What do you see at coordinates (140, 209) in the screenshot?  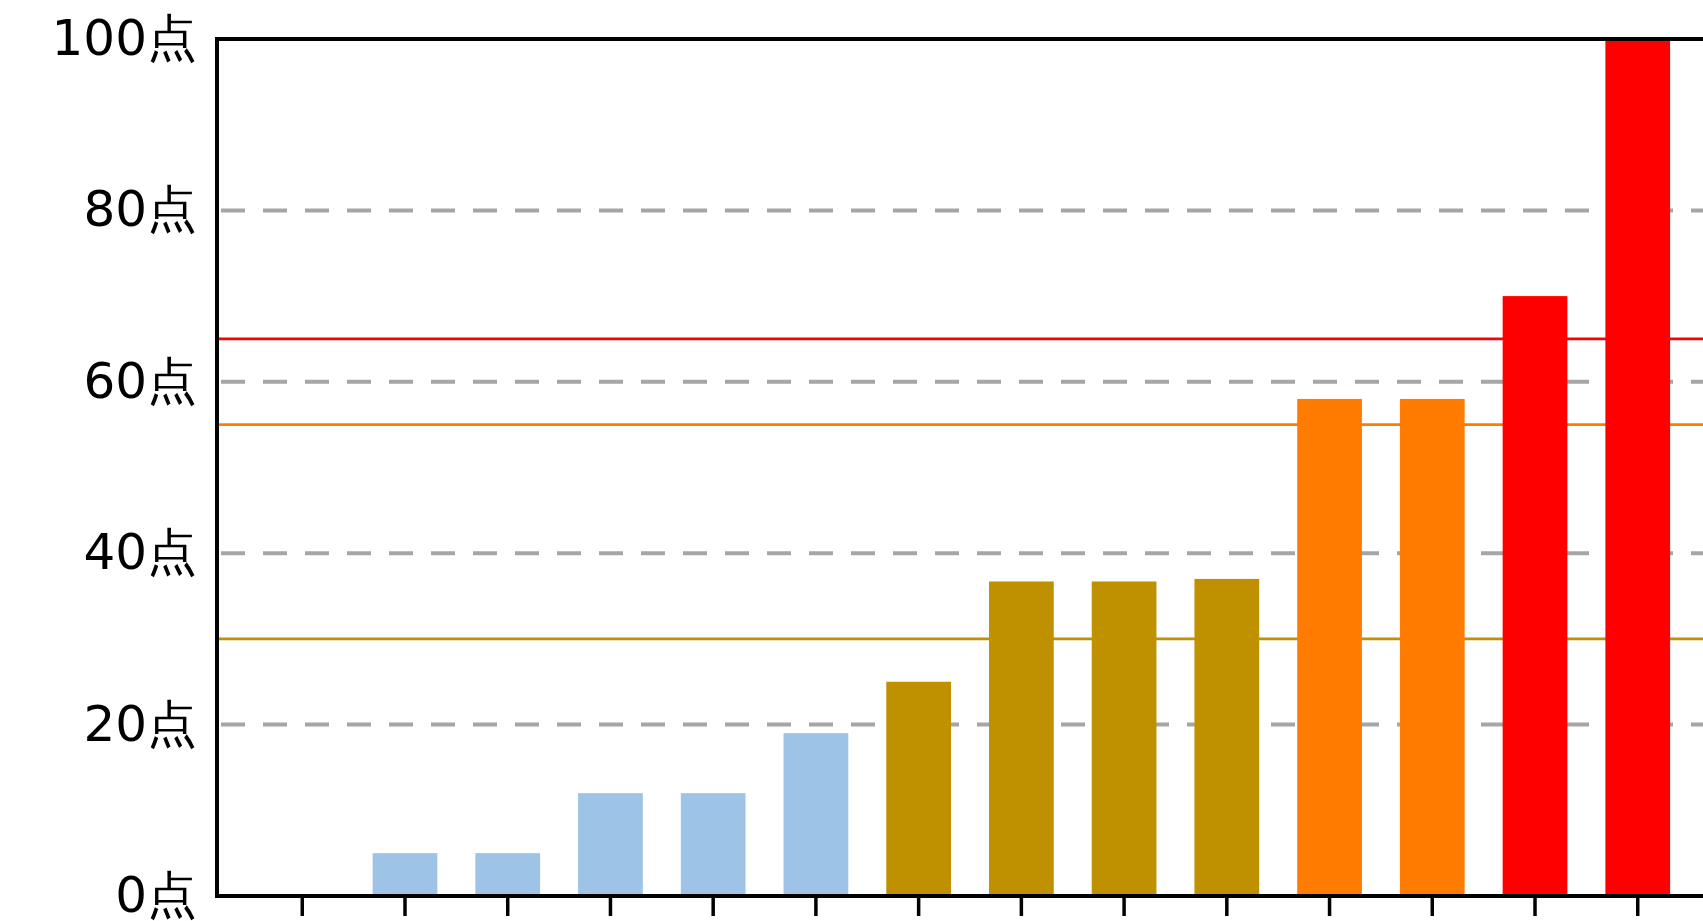 I see `y-tick-label: 80点` at bounding box center [140, 209].